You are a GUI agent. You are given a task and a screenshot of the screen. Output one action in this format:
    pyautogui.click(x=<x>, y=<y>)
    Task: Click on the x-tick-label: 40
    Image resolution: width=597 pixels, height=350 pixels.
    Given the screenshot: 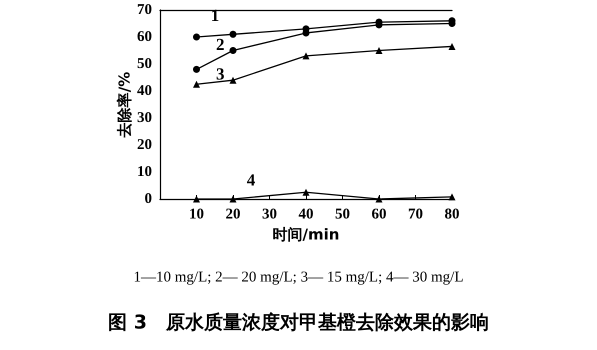 What is the action you would take?
    pyautogui.click(x=306, y=214)
    